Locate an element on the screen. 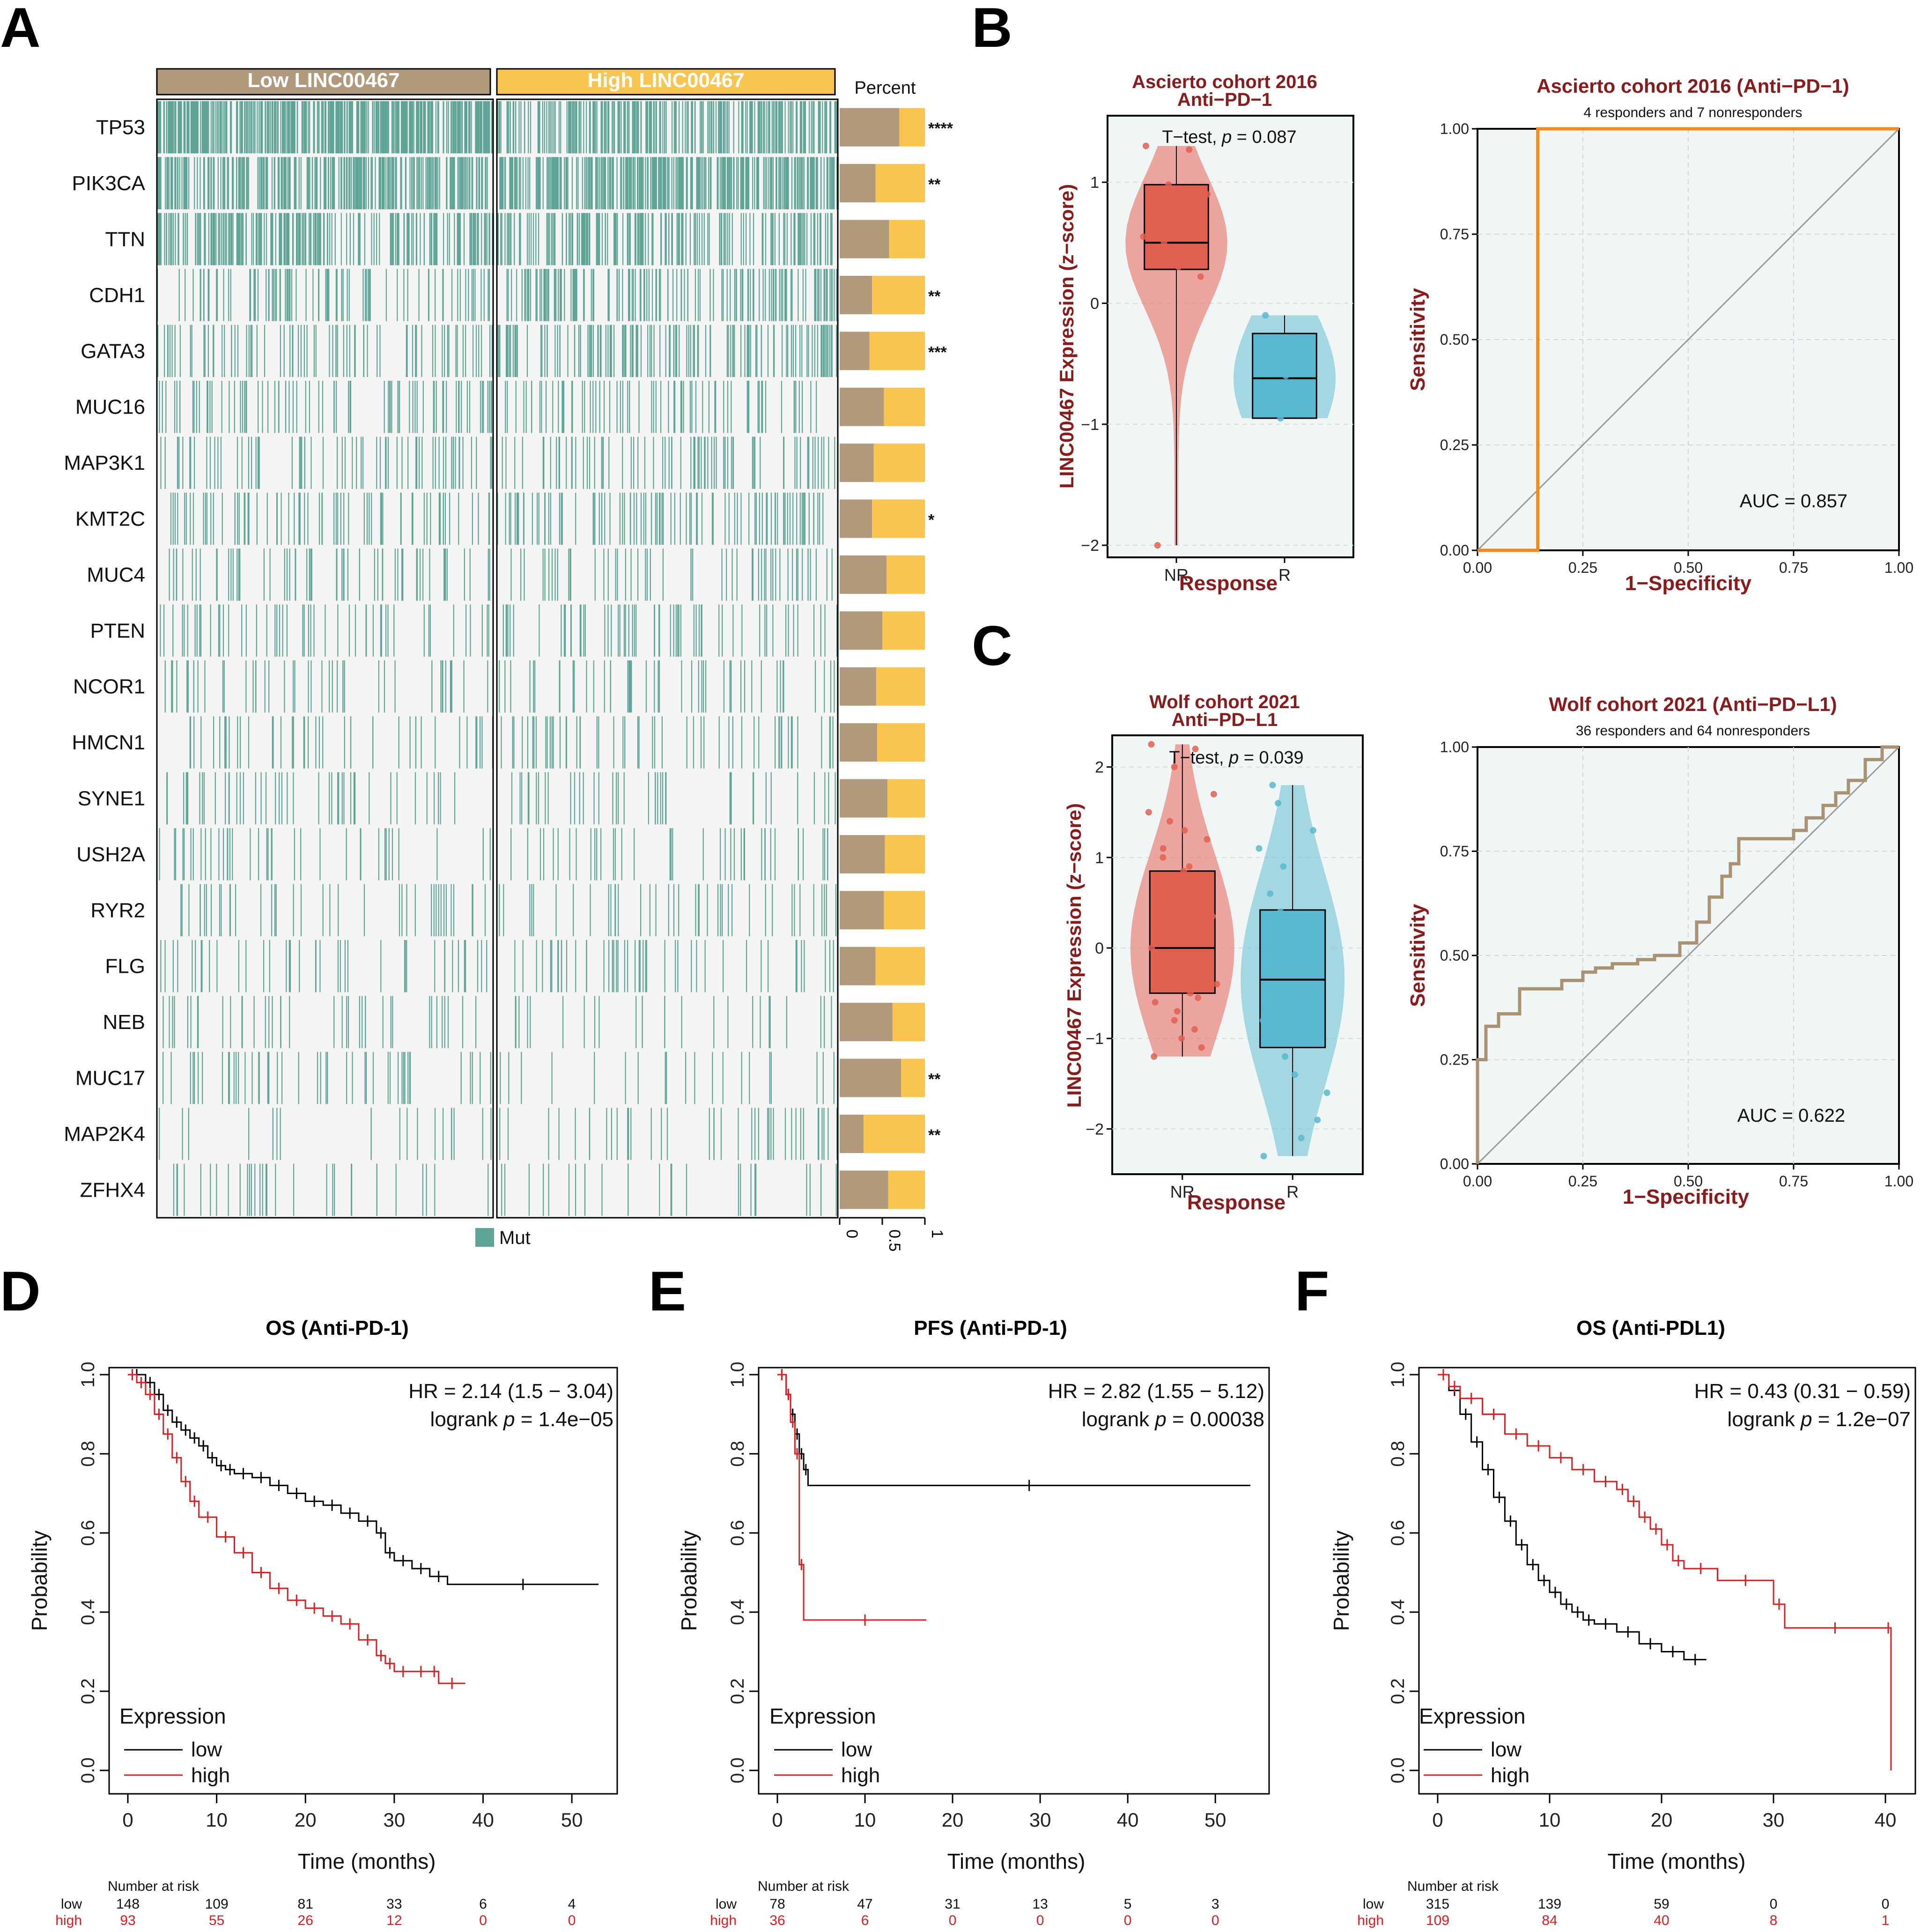 This screenshot has width=1928, height=1932. km-f-title: OS (Anti-PDL1) is located at coordinates (1650, 1328).